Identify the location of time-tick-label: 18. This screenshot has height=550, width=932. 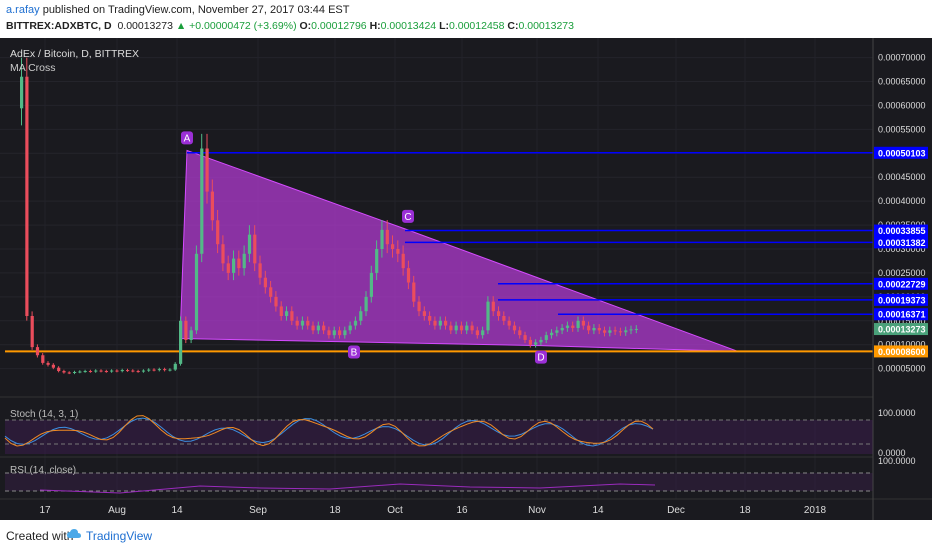
(745, 510).